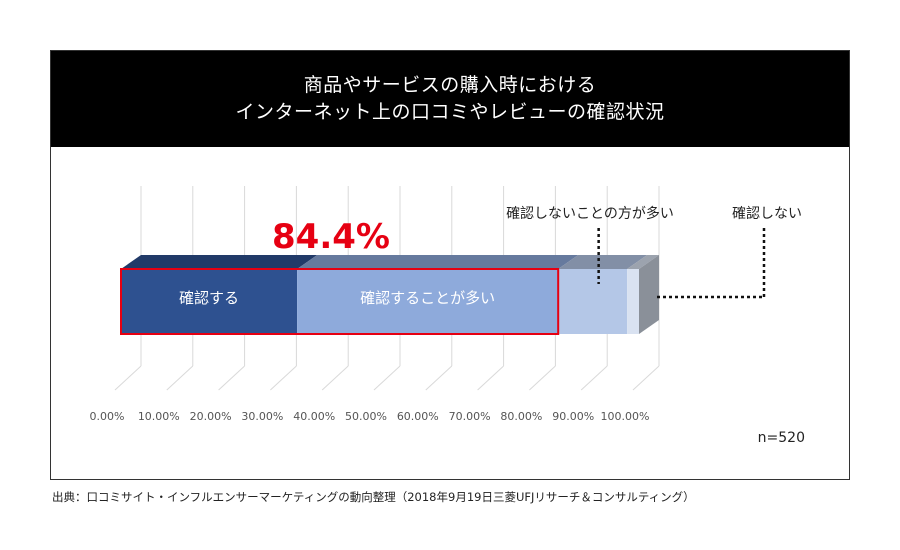 Image resolution: width=900 pixels, height=550 pixels. What do you see at coordinates (209, 298) in the screenshot?
I see `segment-label: 確認する` at bounding box center [209, 298].